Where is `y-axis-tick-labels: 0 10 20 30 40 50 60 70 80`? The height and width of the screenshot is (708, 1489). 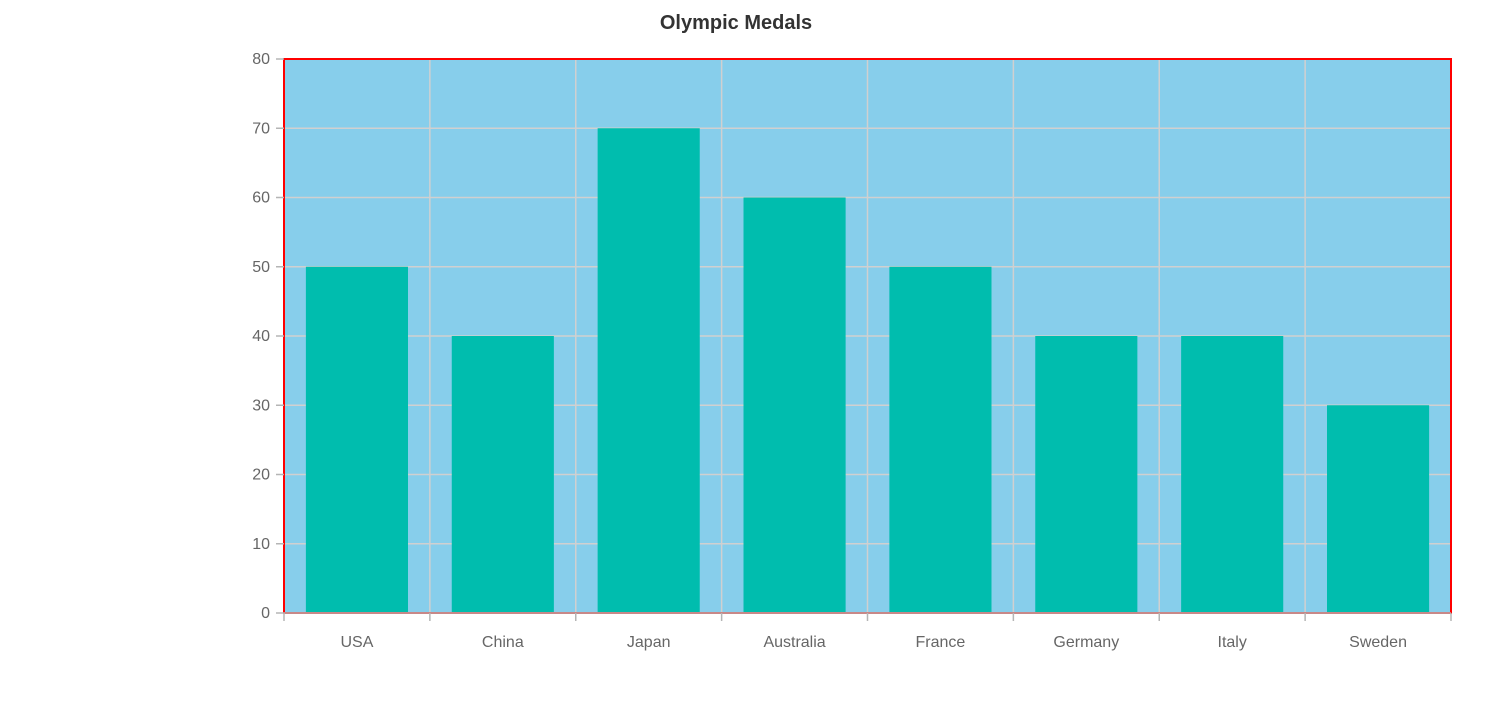
y-axis-tick-labels: 0 10 20 30 40 50 60 70 80 is located at coordinates (261, 336).